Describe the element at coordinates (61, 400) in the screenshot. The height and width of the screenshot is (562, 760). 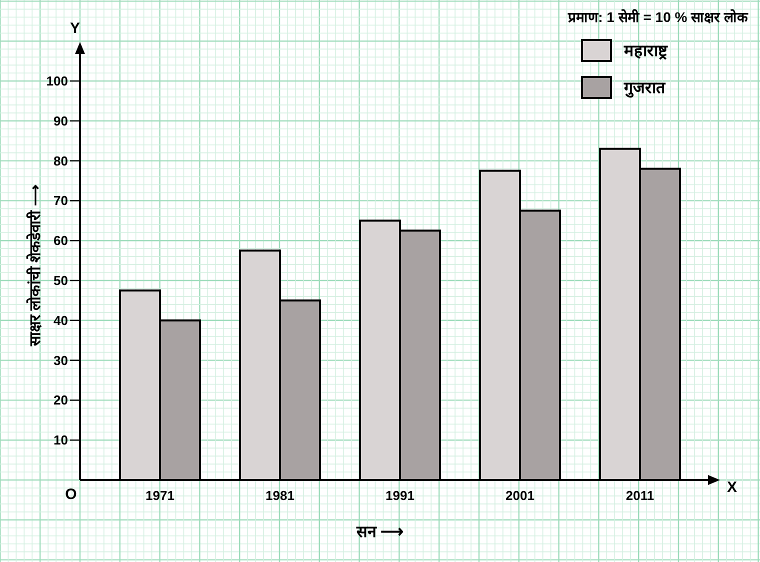
I see `y-tick-label: 20` at that location.